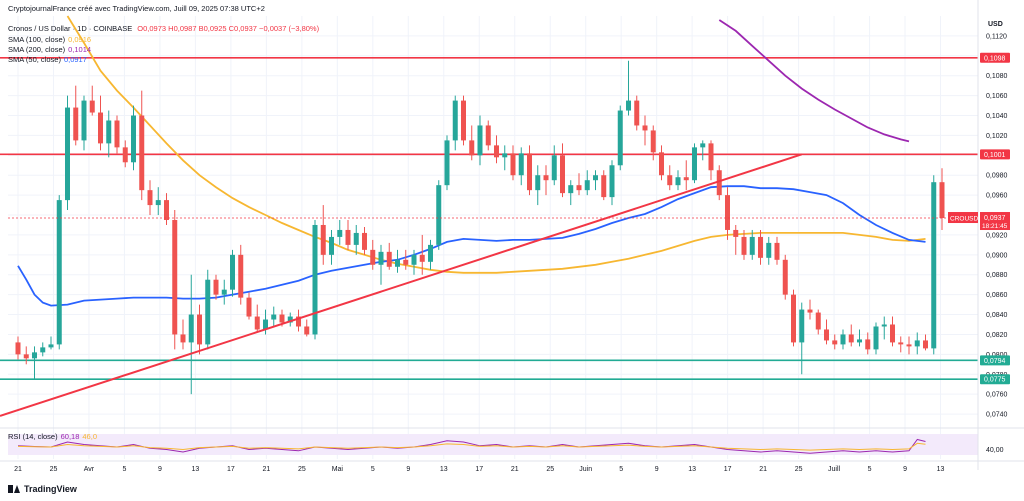 This screenshot has height=501, width=1024. I want to click on level-tag-label: 0,1001, so click(995, 155).